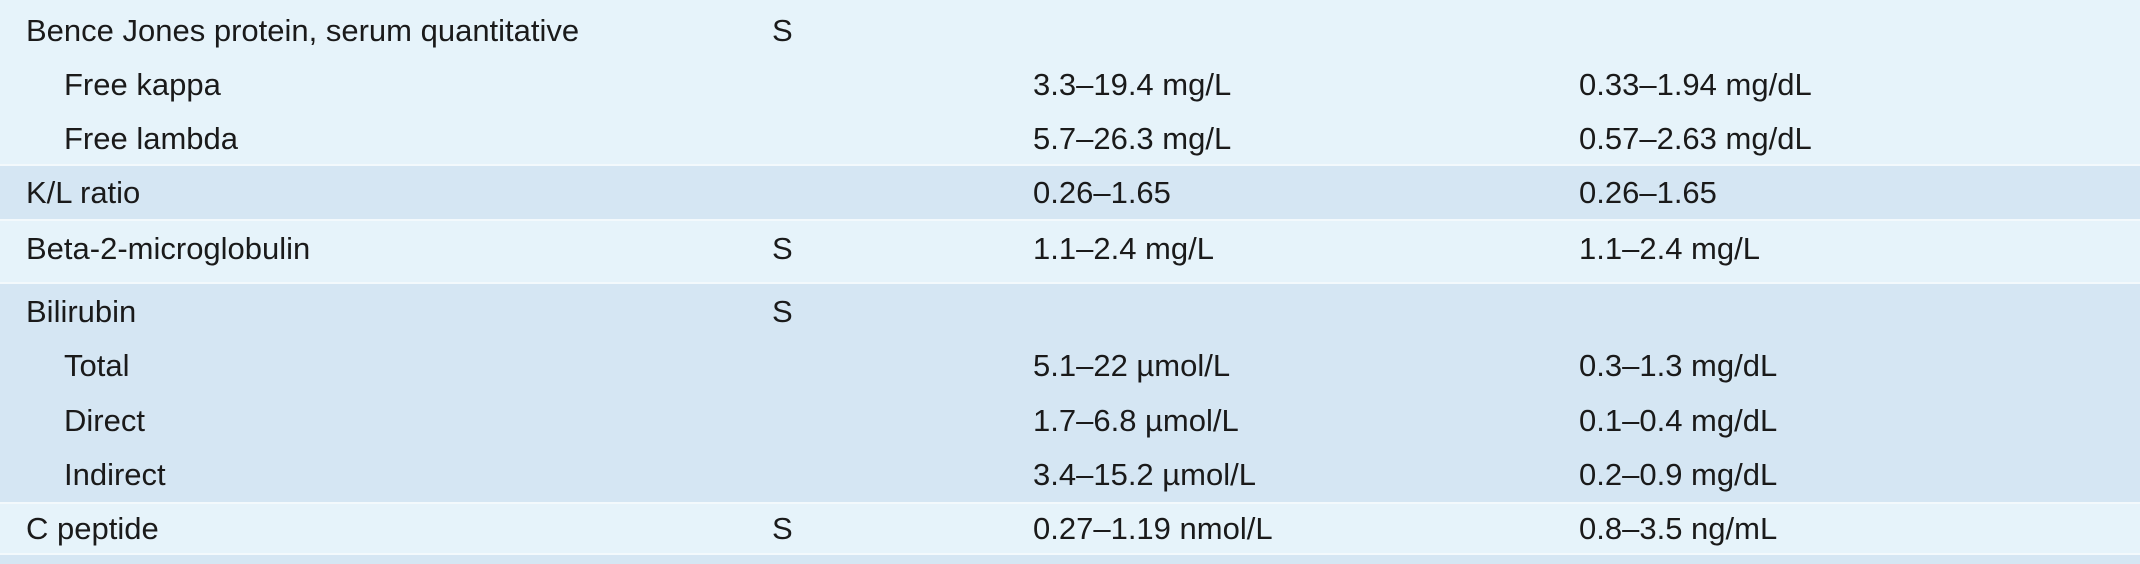 This screenshot has width=2140, height=564. I want to click on si-range-cell: 3.4–15.2 µmol/L, so click(1144, 474).